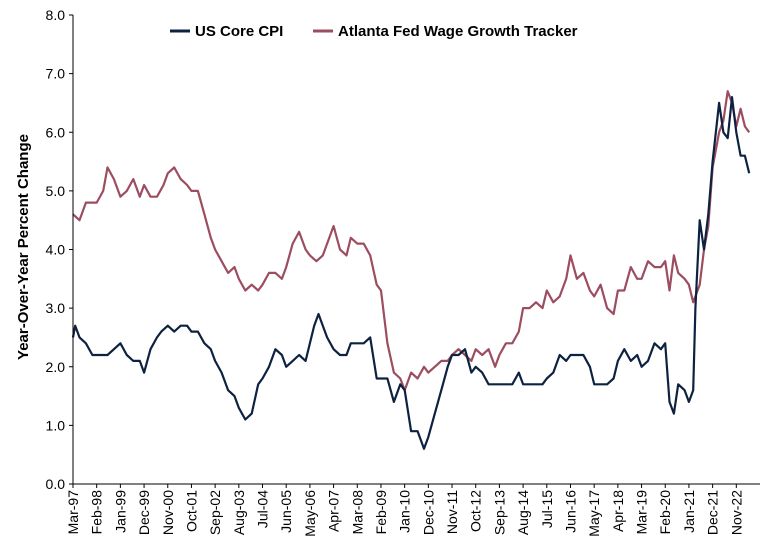  Describe the element at coordinates (144, 512) in the screenshot. I see `x-tick-label: Dec-99` at that location.